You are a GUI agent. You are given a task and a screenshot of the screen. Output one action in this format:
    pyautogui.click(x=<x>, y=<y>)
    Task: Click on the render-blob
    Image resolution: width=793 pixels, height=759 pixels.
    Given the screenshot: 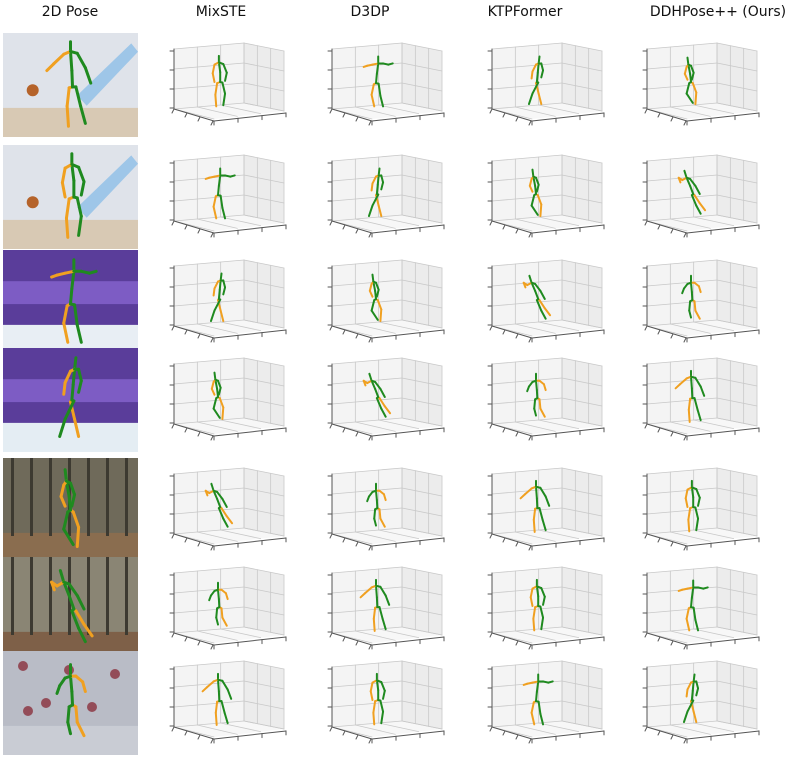 What is the action you would take?
    pyautogui.click(x=92, y=707)
    